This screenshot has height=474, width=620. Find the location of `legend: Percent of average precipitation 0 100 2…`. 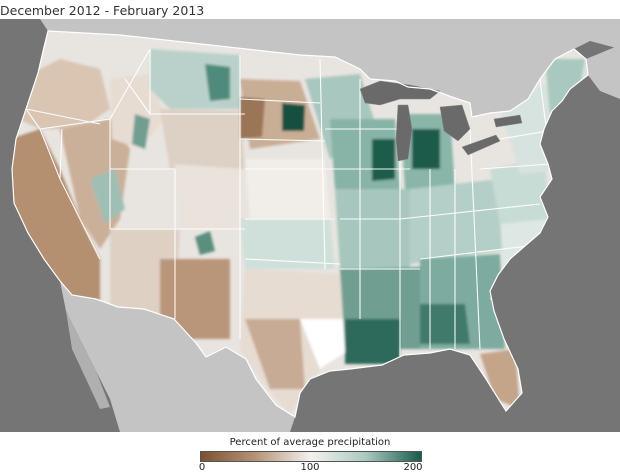

legend: Percent of average precipitation 0 100 2… is located at coordinates (310, 453).